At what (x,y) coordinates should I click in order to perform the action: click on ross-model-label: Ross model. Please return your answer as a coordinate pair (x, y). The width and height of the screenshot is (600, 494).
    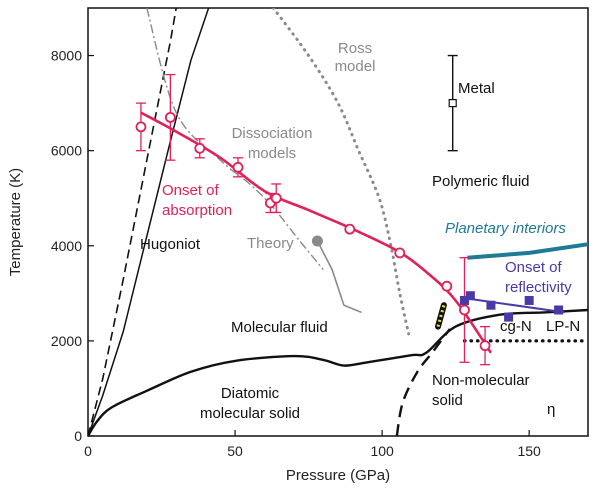
    Looking at the image, I should click on (355, 57).